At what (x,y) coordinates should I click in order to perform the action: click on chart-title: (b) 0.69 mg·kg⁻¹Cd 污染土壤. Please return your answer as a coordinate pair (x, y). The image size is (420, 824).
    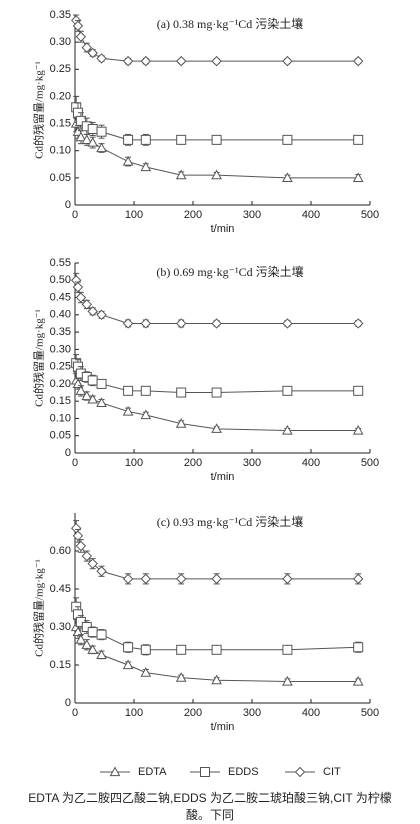
    Looking at the image, I should click on (229, 271).